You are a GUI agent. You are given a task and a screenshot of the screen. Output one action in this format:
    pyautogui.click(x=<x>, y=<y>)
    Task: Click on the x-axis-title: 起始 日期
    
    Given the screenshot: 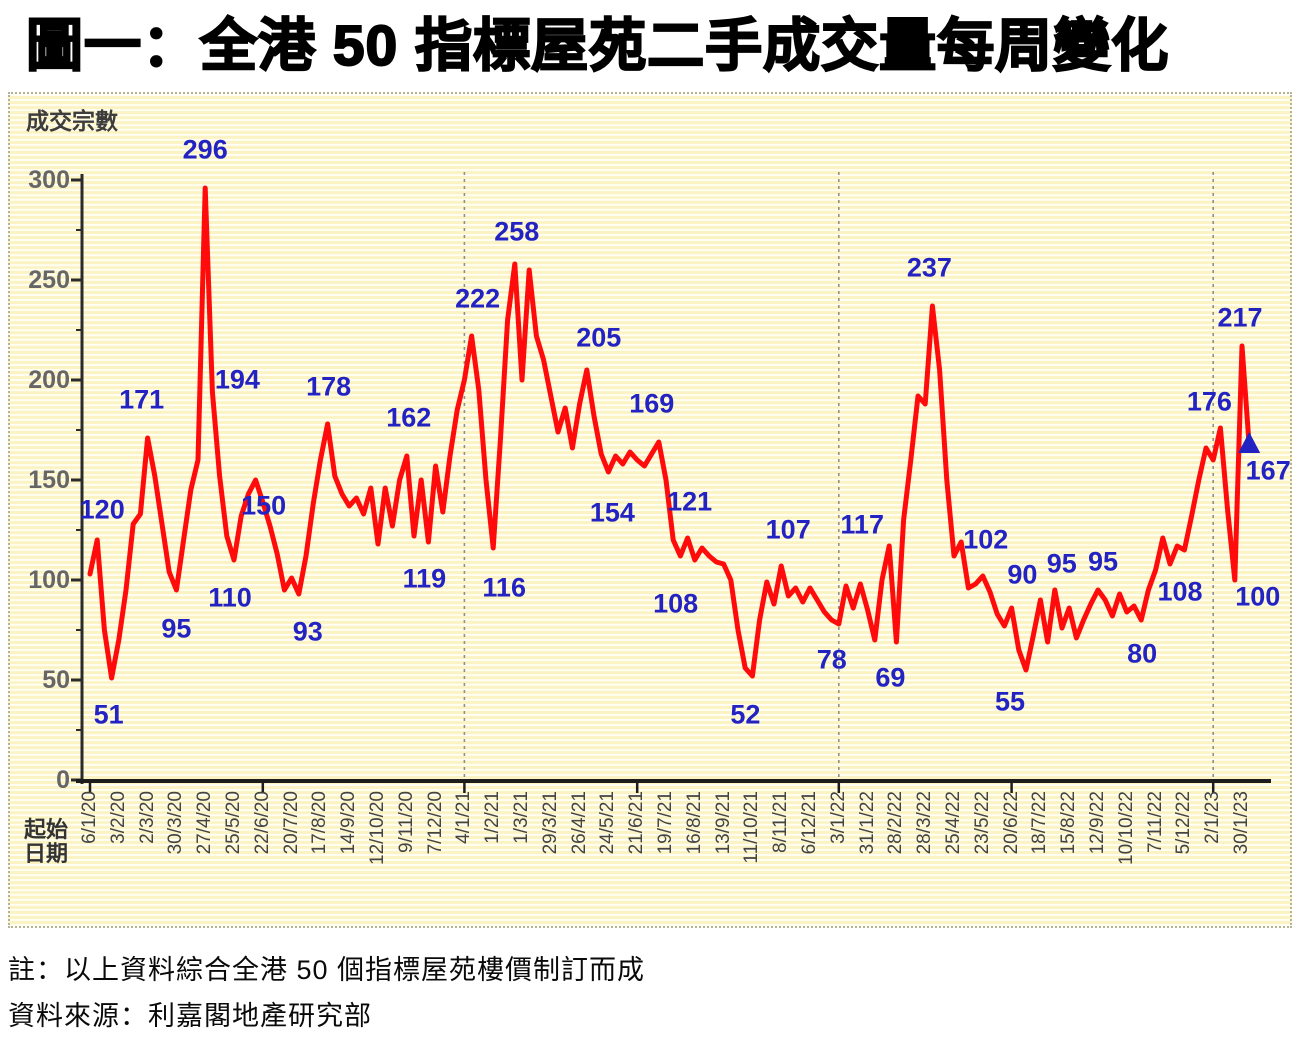 What is the action you would take?
    pyautogui.click(x=46, y=842)
    